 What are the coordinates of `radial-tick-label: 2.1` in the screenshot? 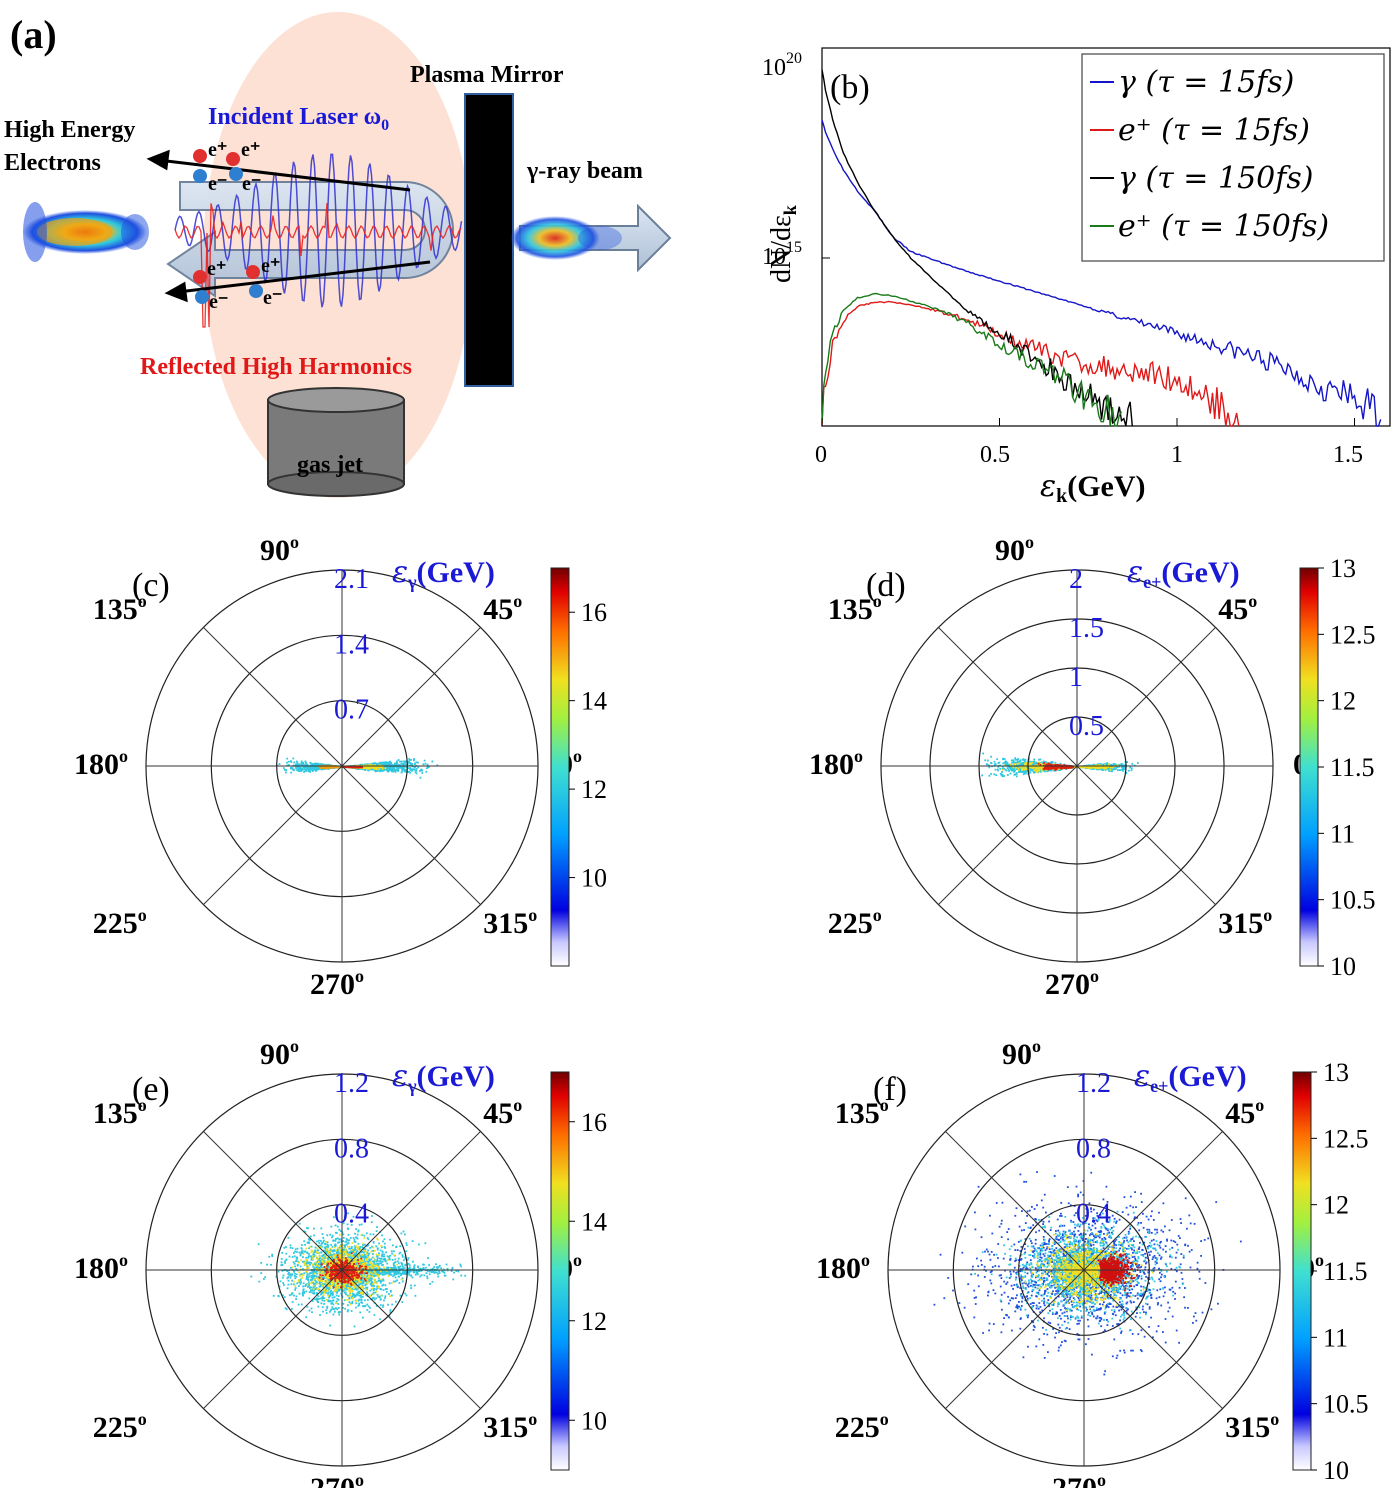 It's located at (351, 579).